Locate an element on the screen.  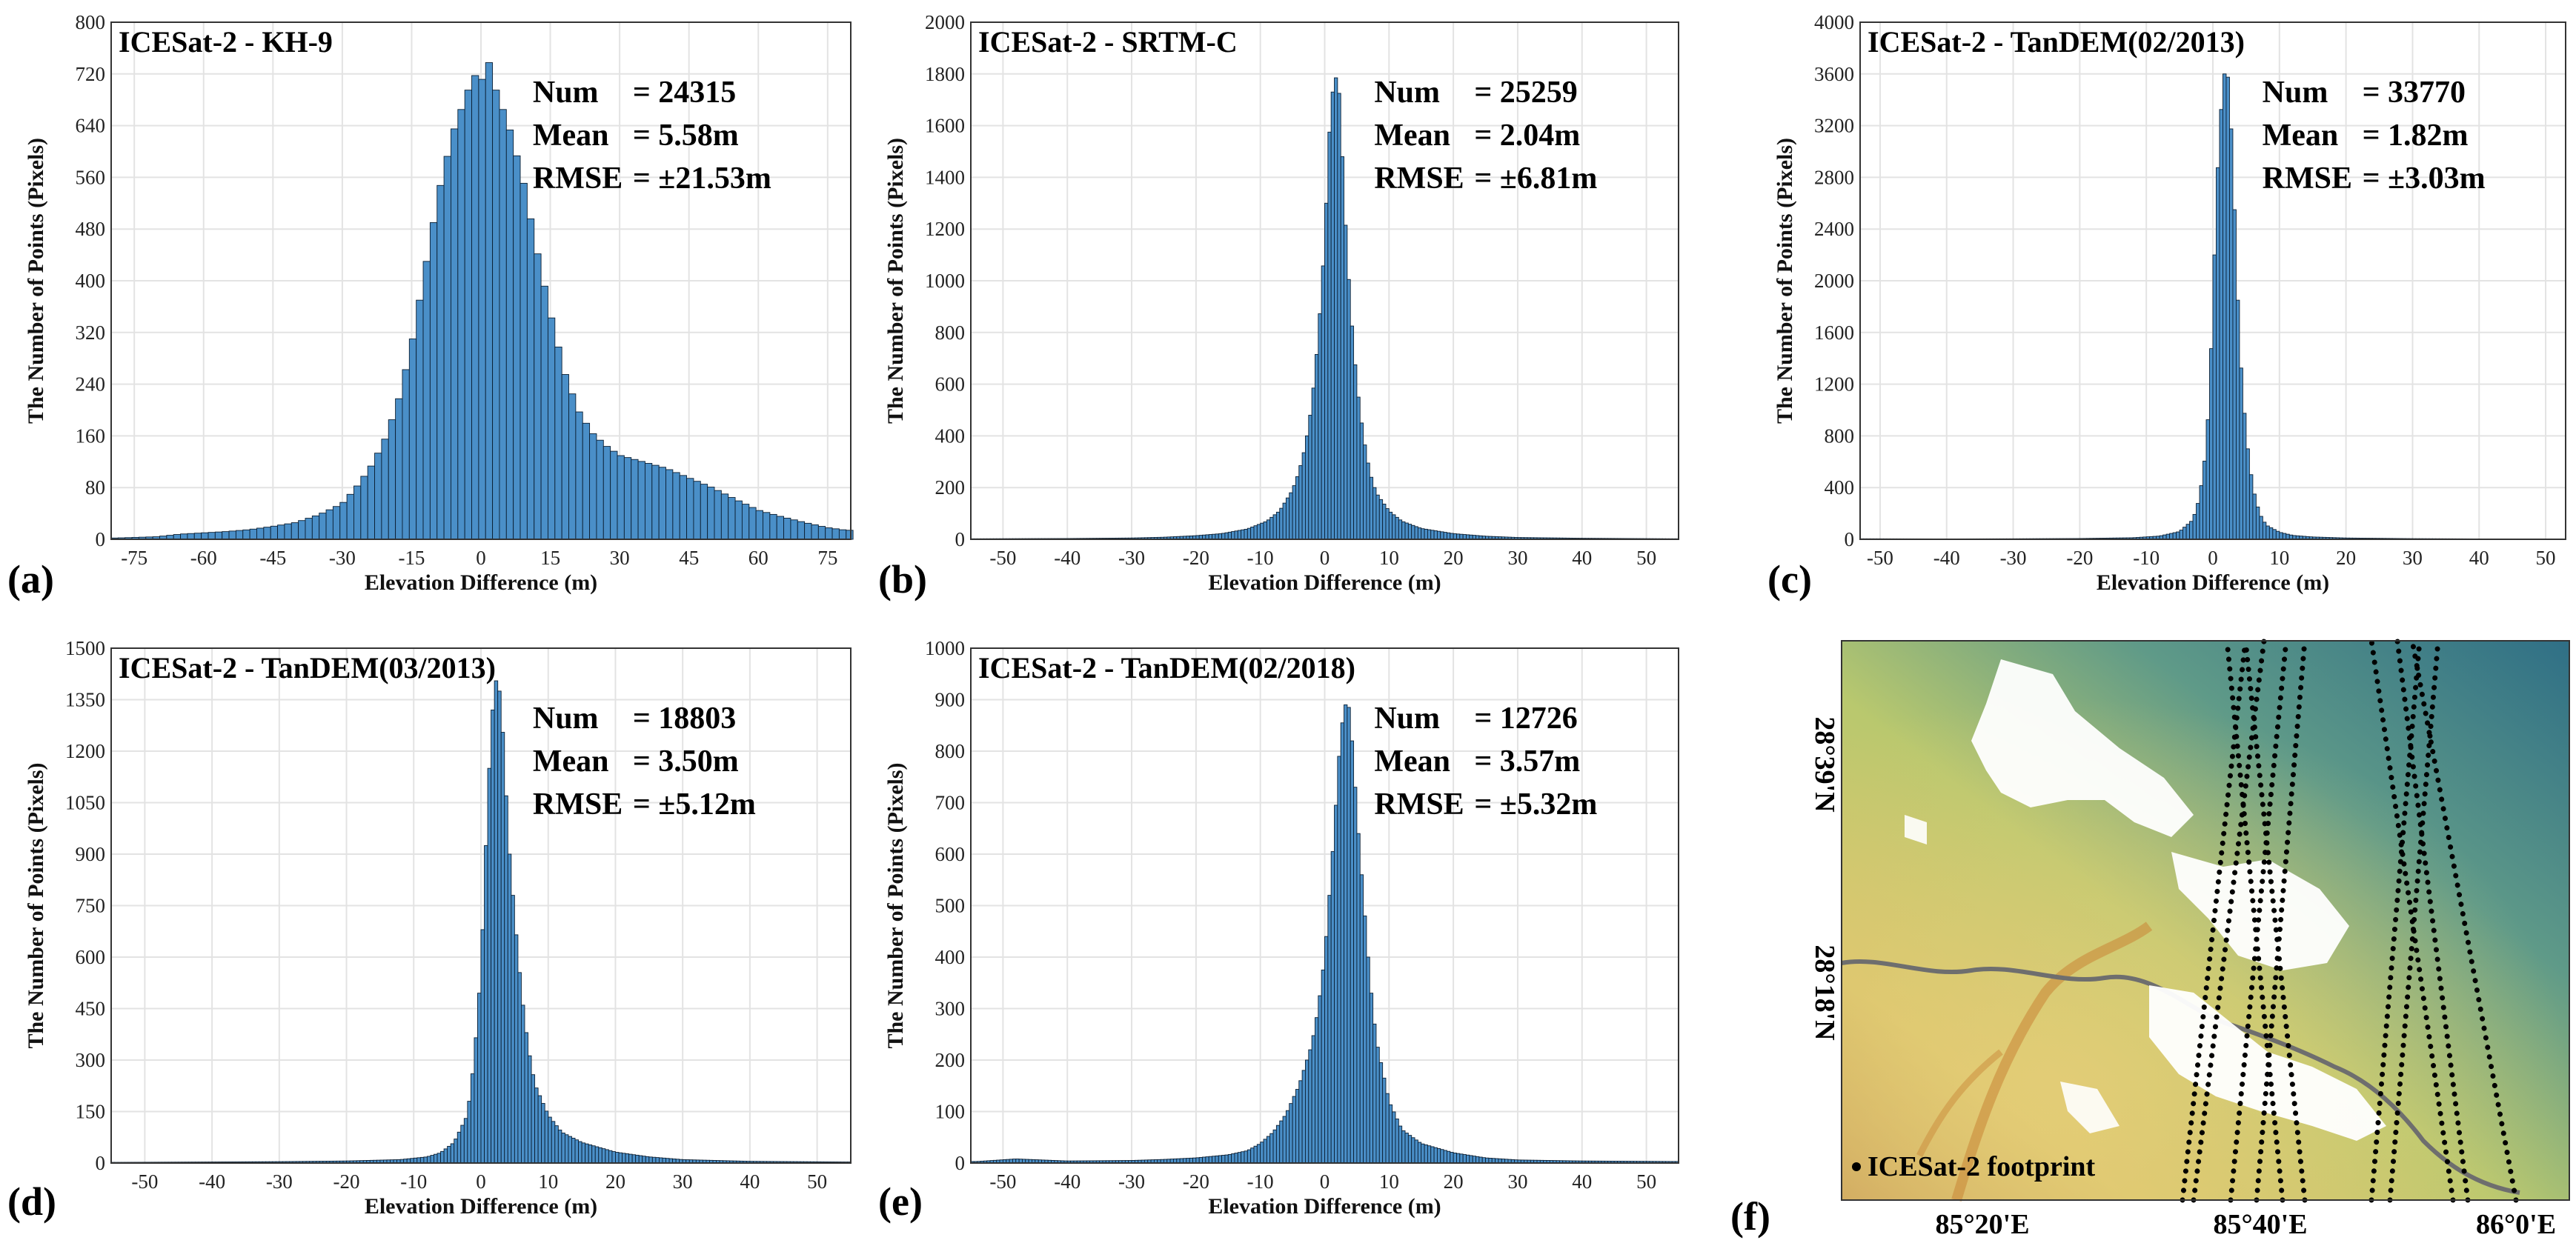
footprint-legend-marker is located at coordinates (1856, 1166).